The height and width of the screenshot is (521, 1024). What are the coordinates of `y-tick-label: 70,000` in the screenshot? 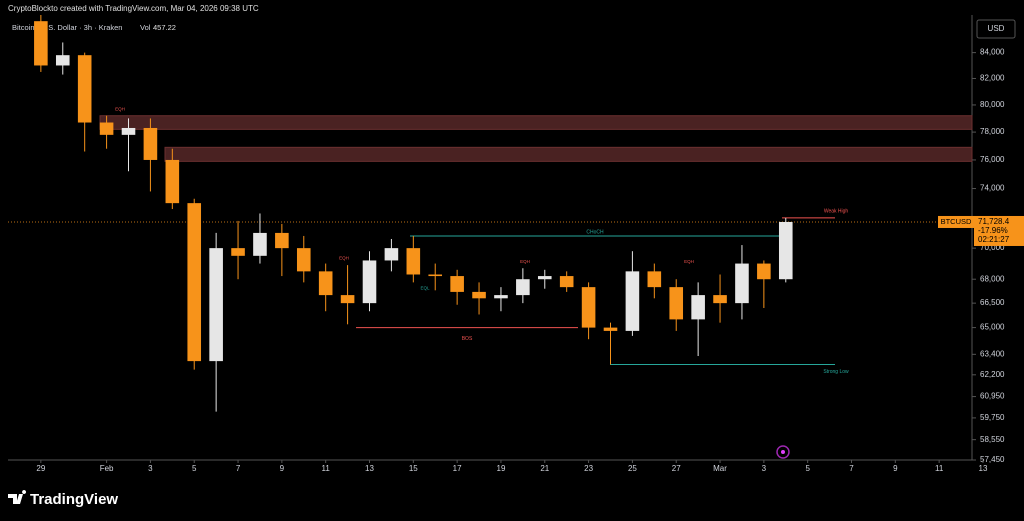 It's located at (992, 247).